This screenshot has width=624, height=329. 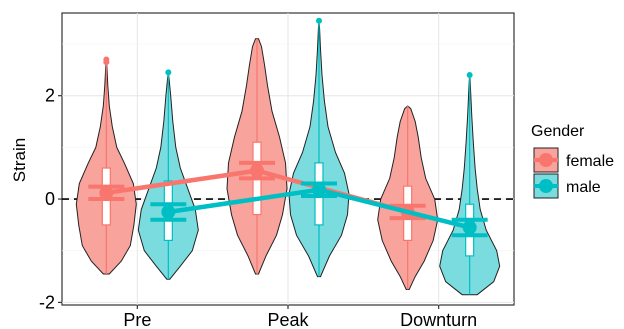 I want to click on mean-point-female-pre, so click(x=106, y=192).